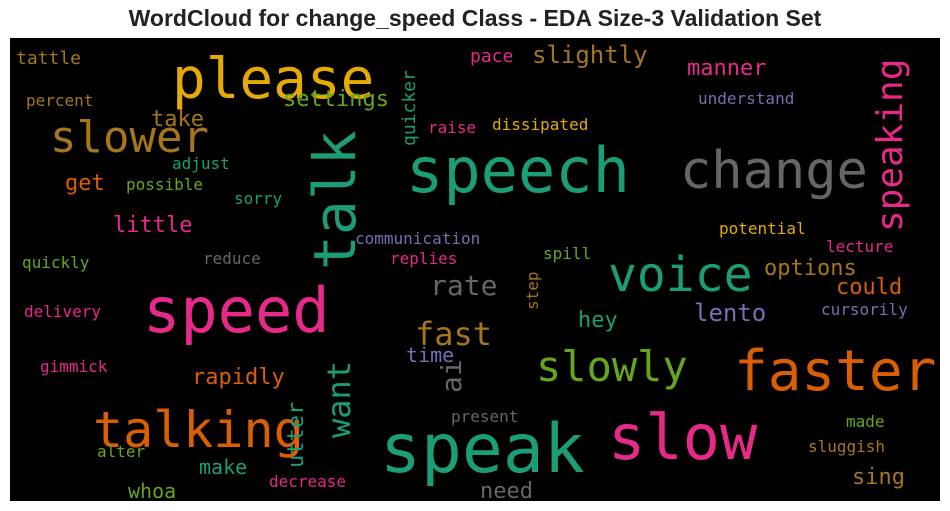  What do you see at coordinates (532, 290) in the screenshot?
I see `word-step: step` at bounding box center [532, 290].